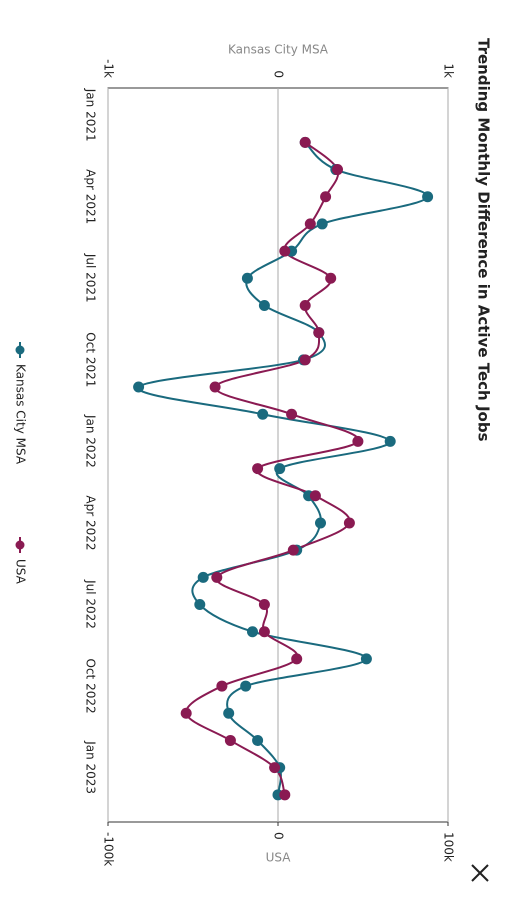 This screenshot has height=904, width=507. Describe the element at coordinates (279, 836) in the screenshot. I see `y2-tick-label: 0` at that location.